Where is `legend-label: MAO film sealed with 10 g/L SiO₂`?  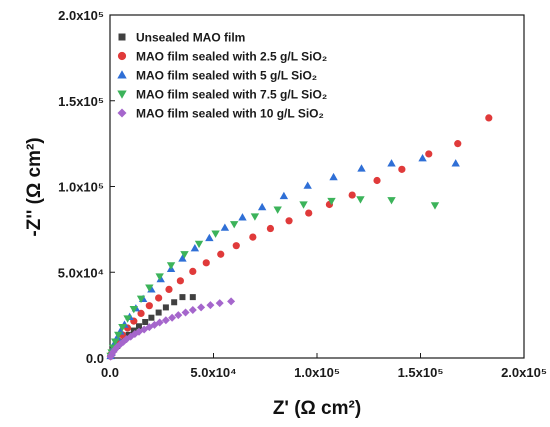 legend-label: MAO film sealed with 10 g/L SiO₂ is located at coordinates (230, 114).